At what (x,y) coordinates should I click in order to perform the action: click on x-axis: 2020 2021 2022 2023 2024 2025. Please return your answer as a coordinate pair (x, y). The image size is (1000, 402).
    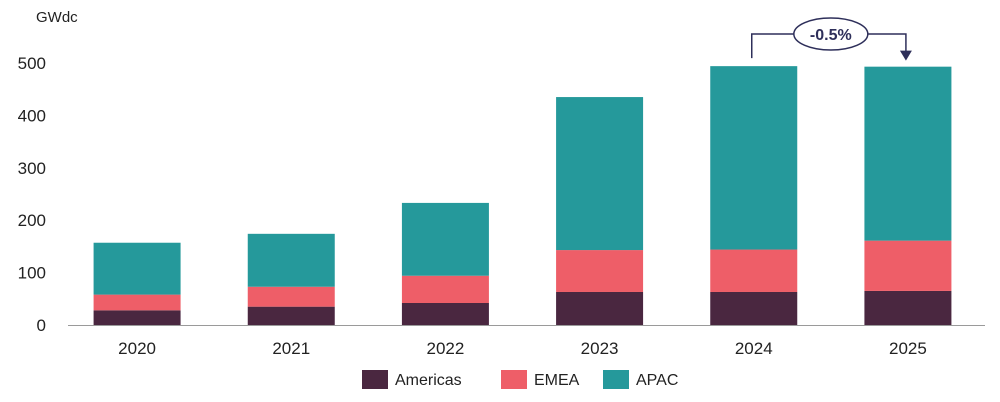
    Looking at the image, I should click on (522, 348).